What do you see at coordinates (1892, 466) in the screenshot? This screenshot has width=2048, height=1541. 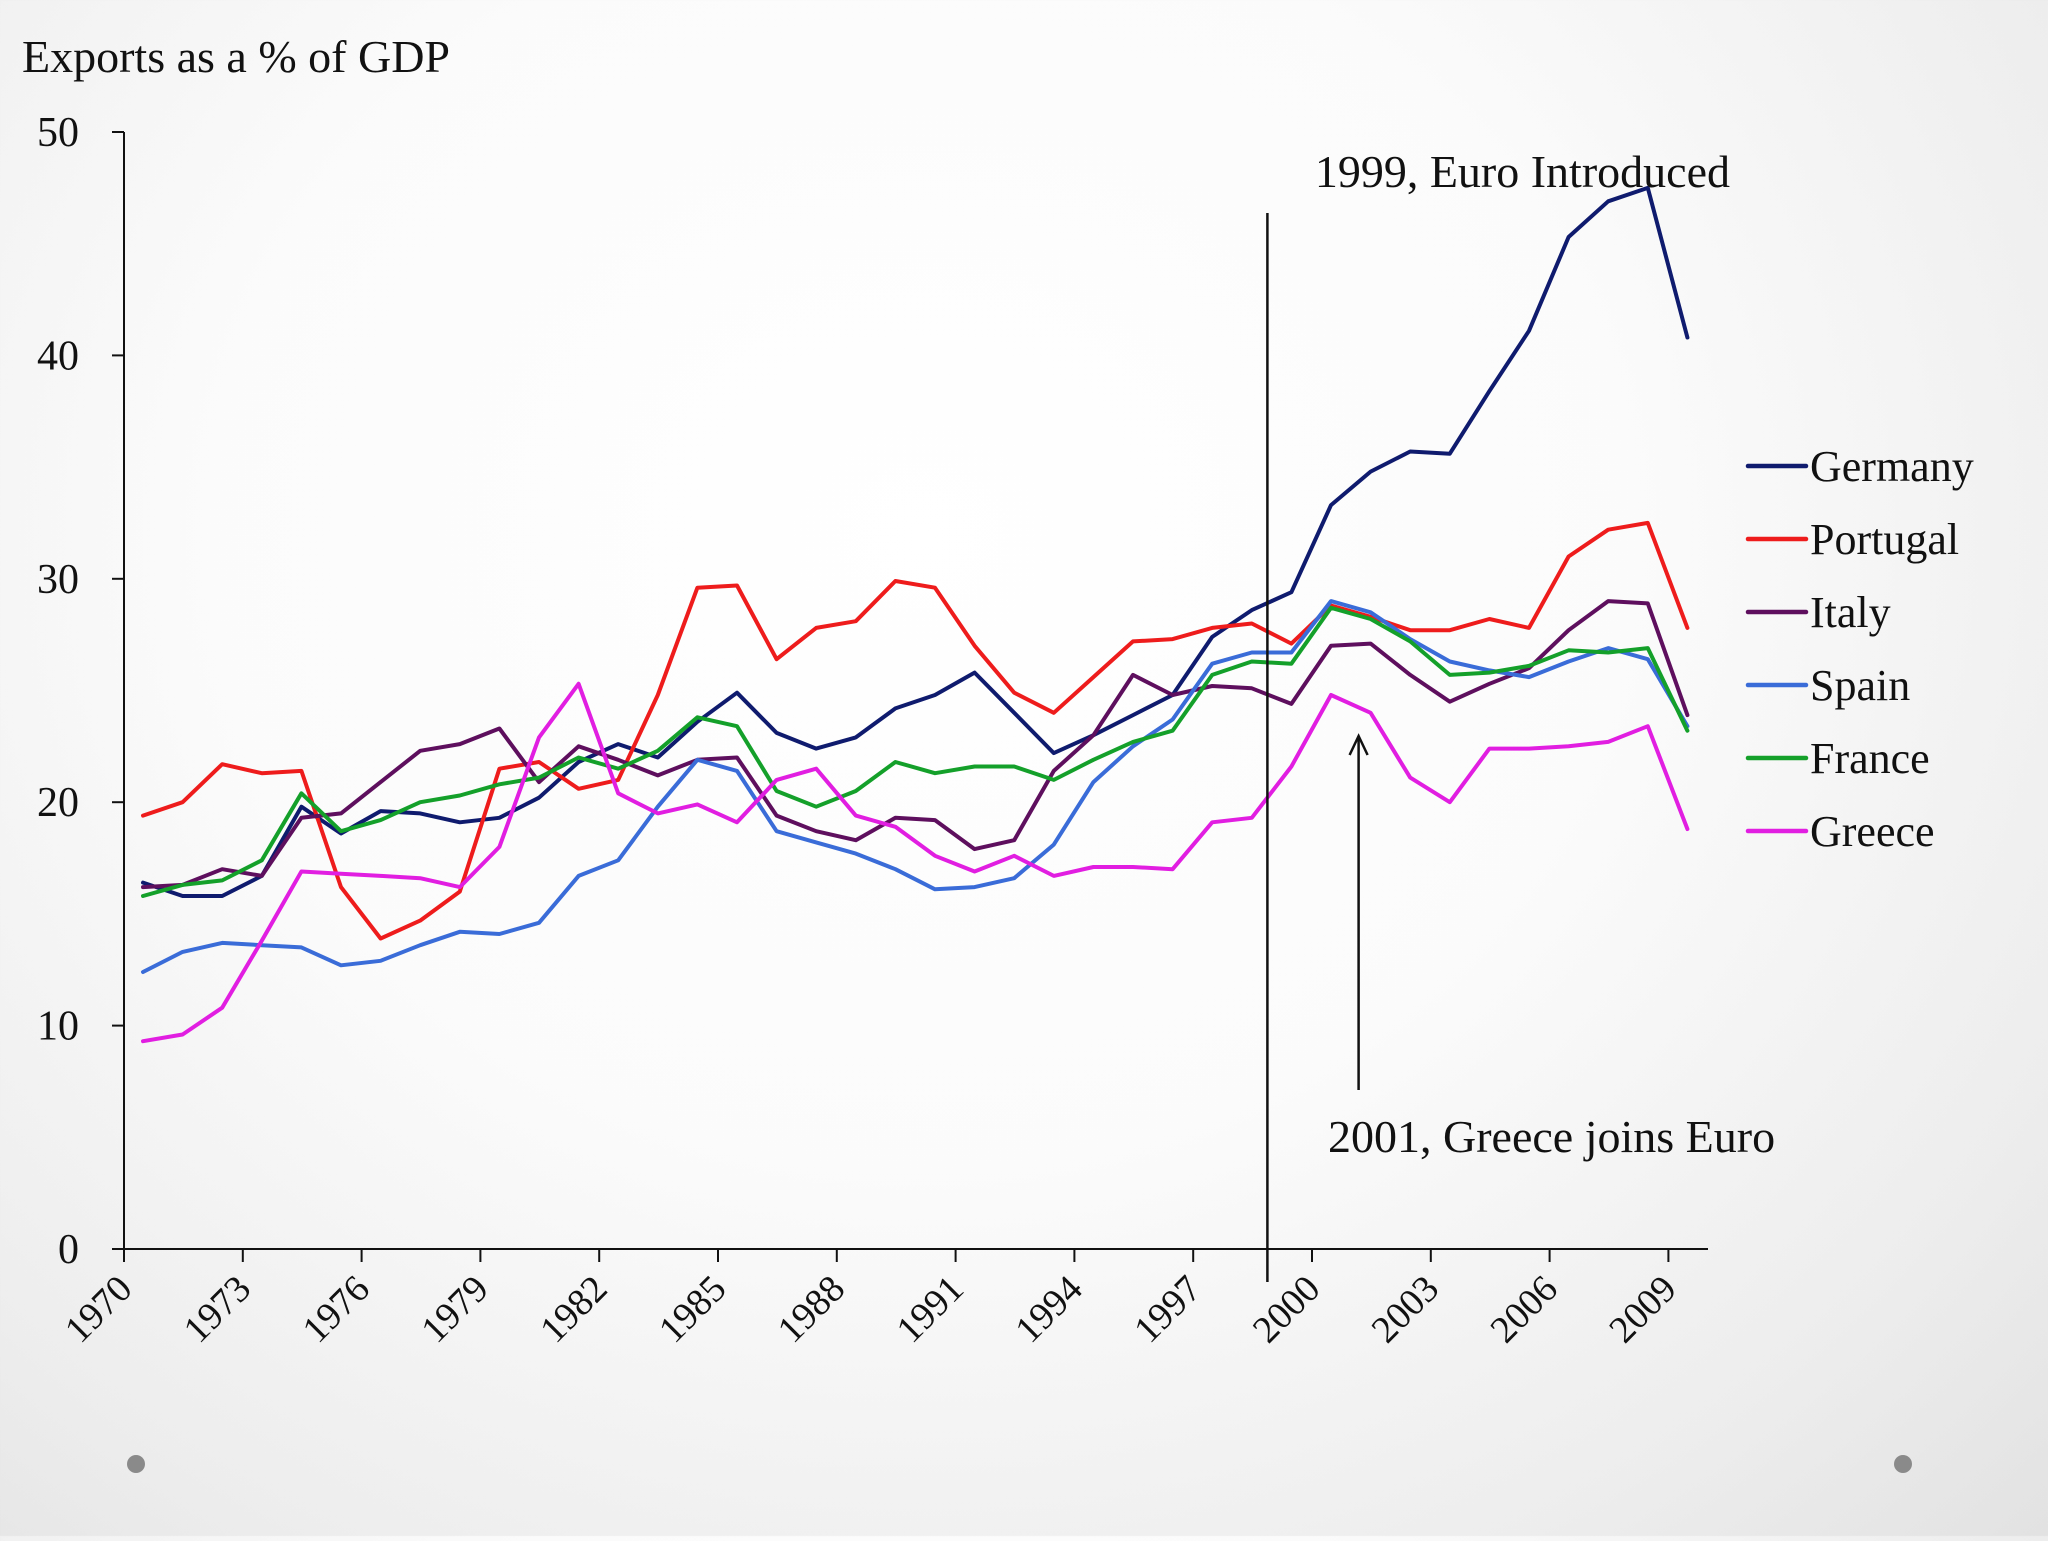 I see `legend-label-germany: Germany` at bounding box center [1892, 466].